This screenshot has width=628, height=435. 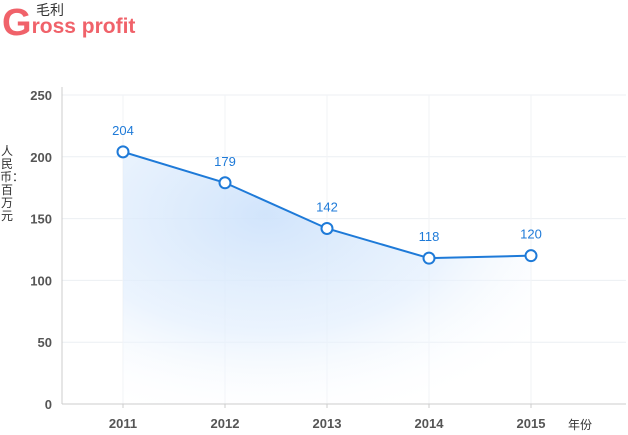 I want to click on data-label-2015: 120, so click(x=531, y=234).